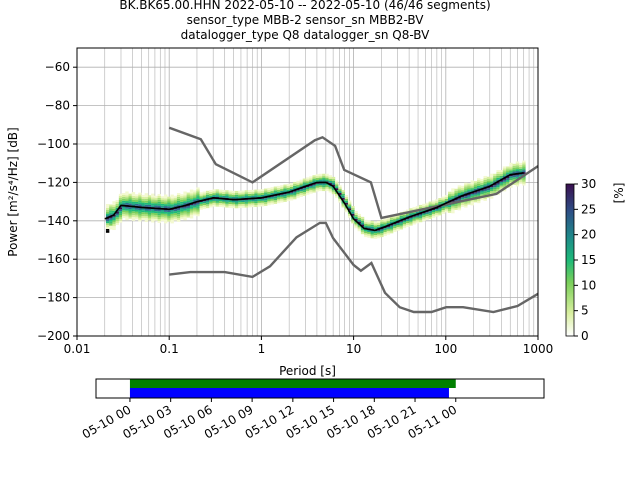 The width and height of the screenshot is (640, 480). I want to click on x-tick-label: 0.01, so click(77, 349).